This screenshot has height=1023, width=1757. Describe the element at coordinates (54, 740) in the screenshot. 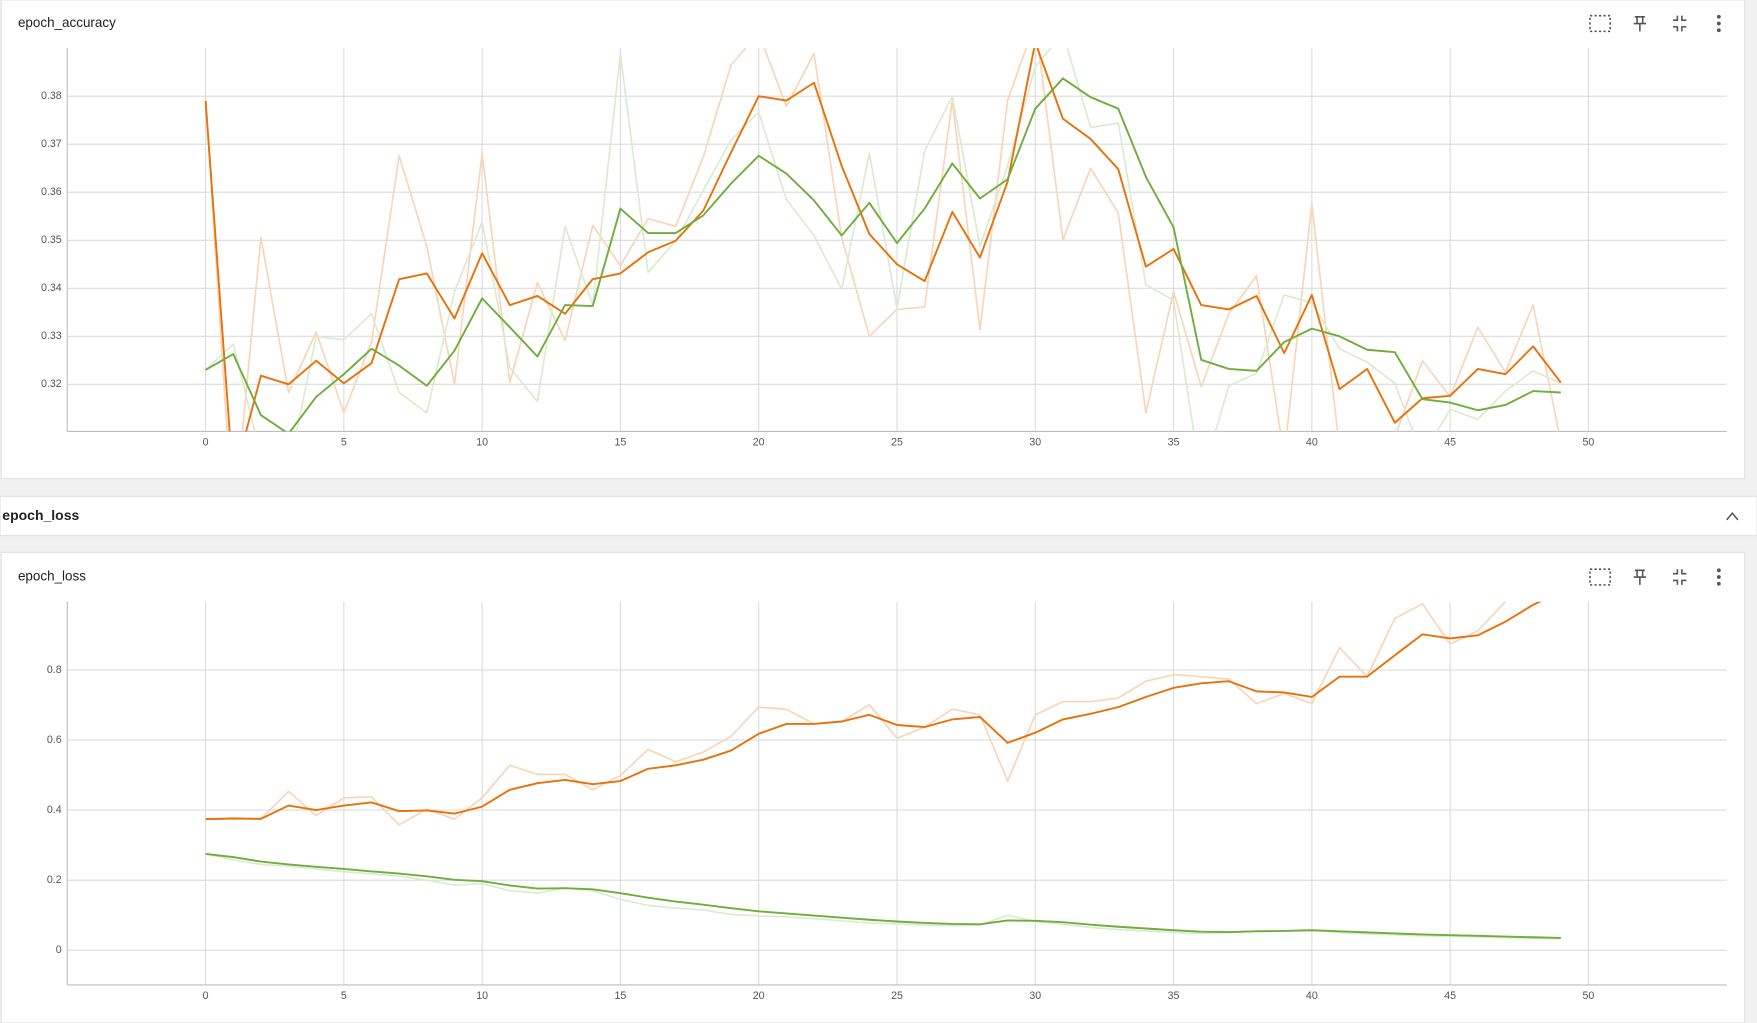

I see `y-tick-label: 0.6` at that location.